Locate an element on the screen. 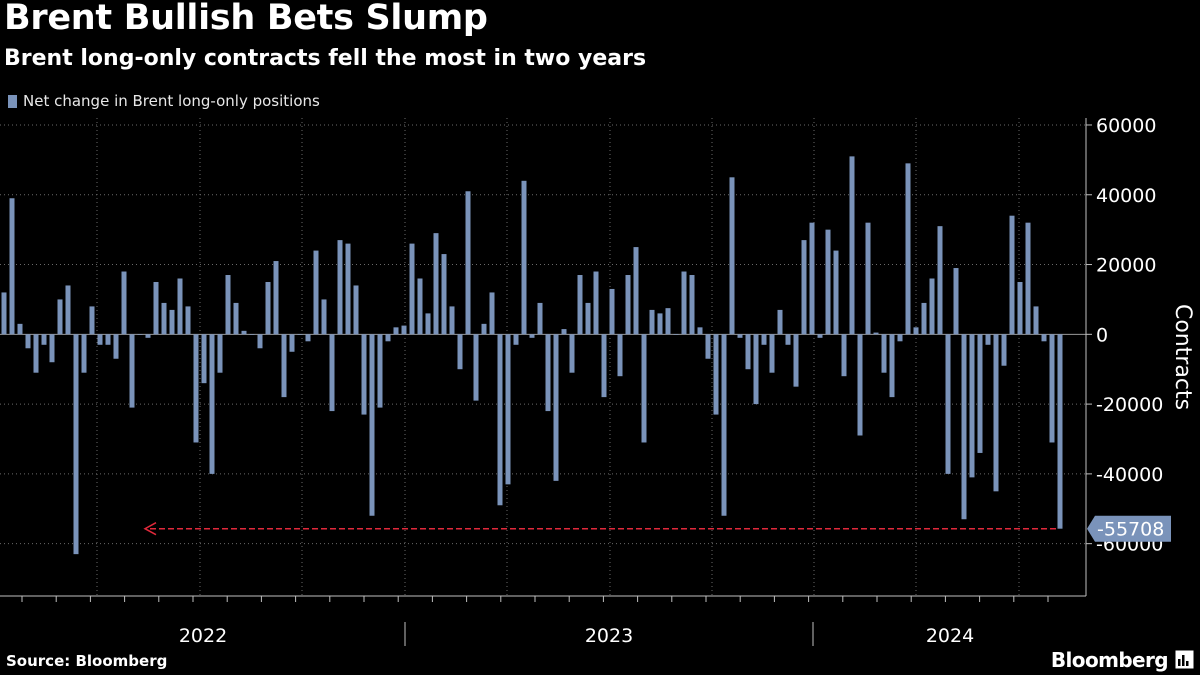 This screenshot has height=675, width=1200. chart-title: Brent Bullish Bets Slump is located at coordinates (246, 19).